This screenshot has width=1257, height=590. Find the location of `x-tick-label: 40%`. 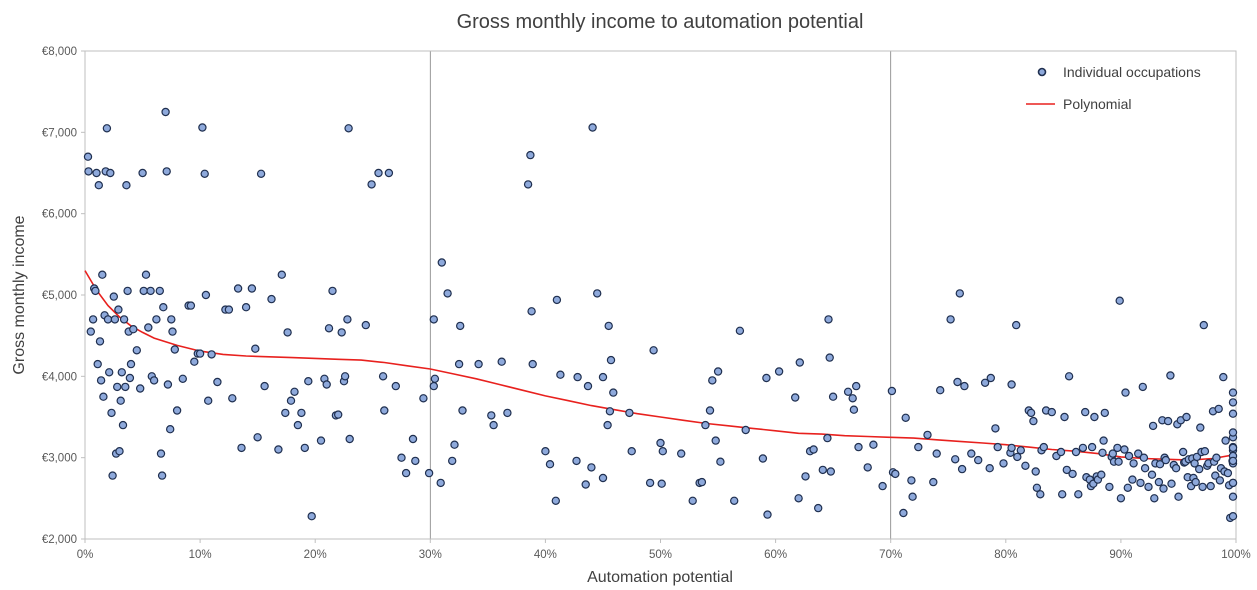

x-tick-label: 40% is located at coordinates (545, 555).